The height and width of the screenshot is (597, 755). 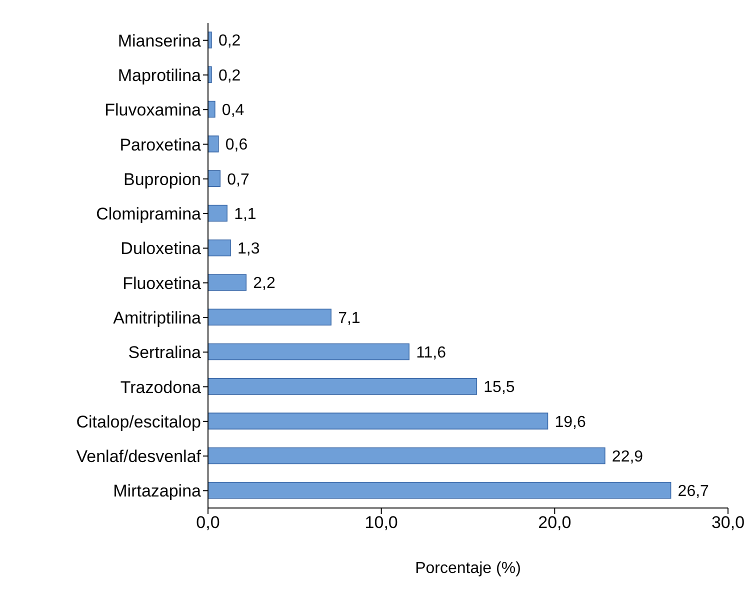 I want to click on data-label: 0,6, so click(x=236, y=145).